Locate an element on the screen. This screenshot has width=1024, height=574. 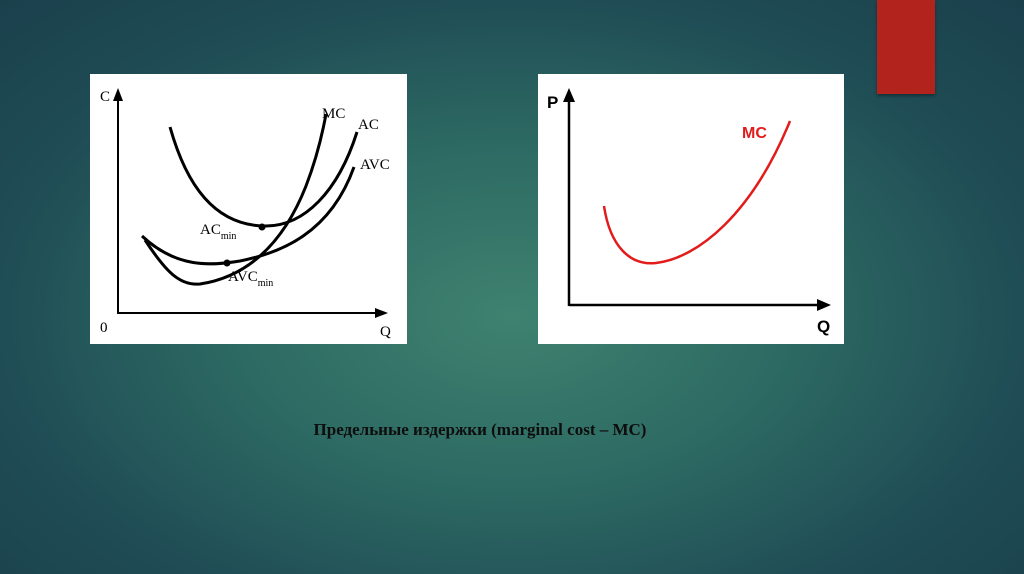
avc-curve-label: AVC is located at coordinates (375, 165).